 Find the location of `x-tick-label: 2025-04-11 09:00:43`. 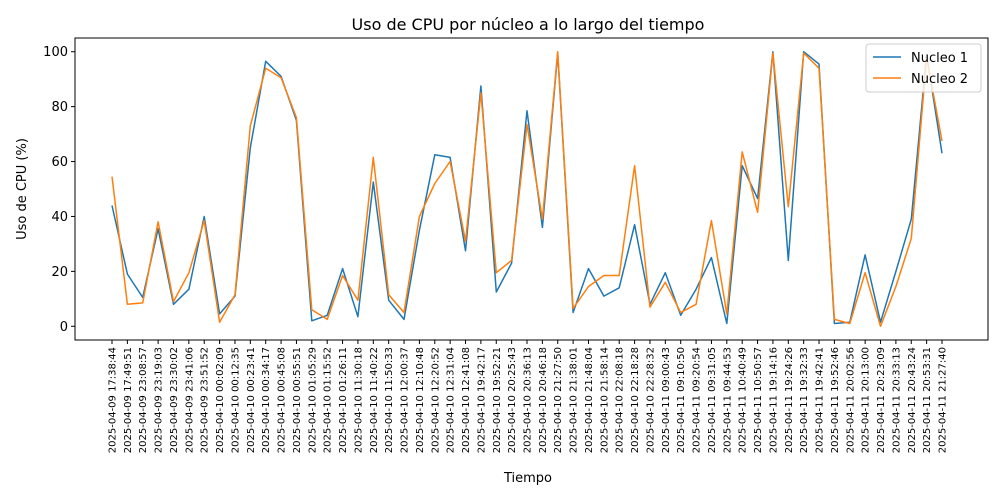

x-tick-label: 2025-04-11 09:00:43 is located at coordinates (666, 400).